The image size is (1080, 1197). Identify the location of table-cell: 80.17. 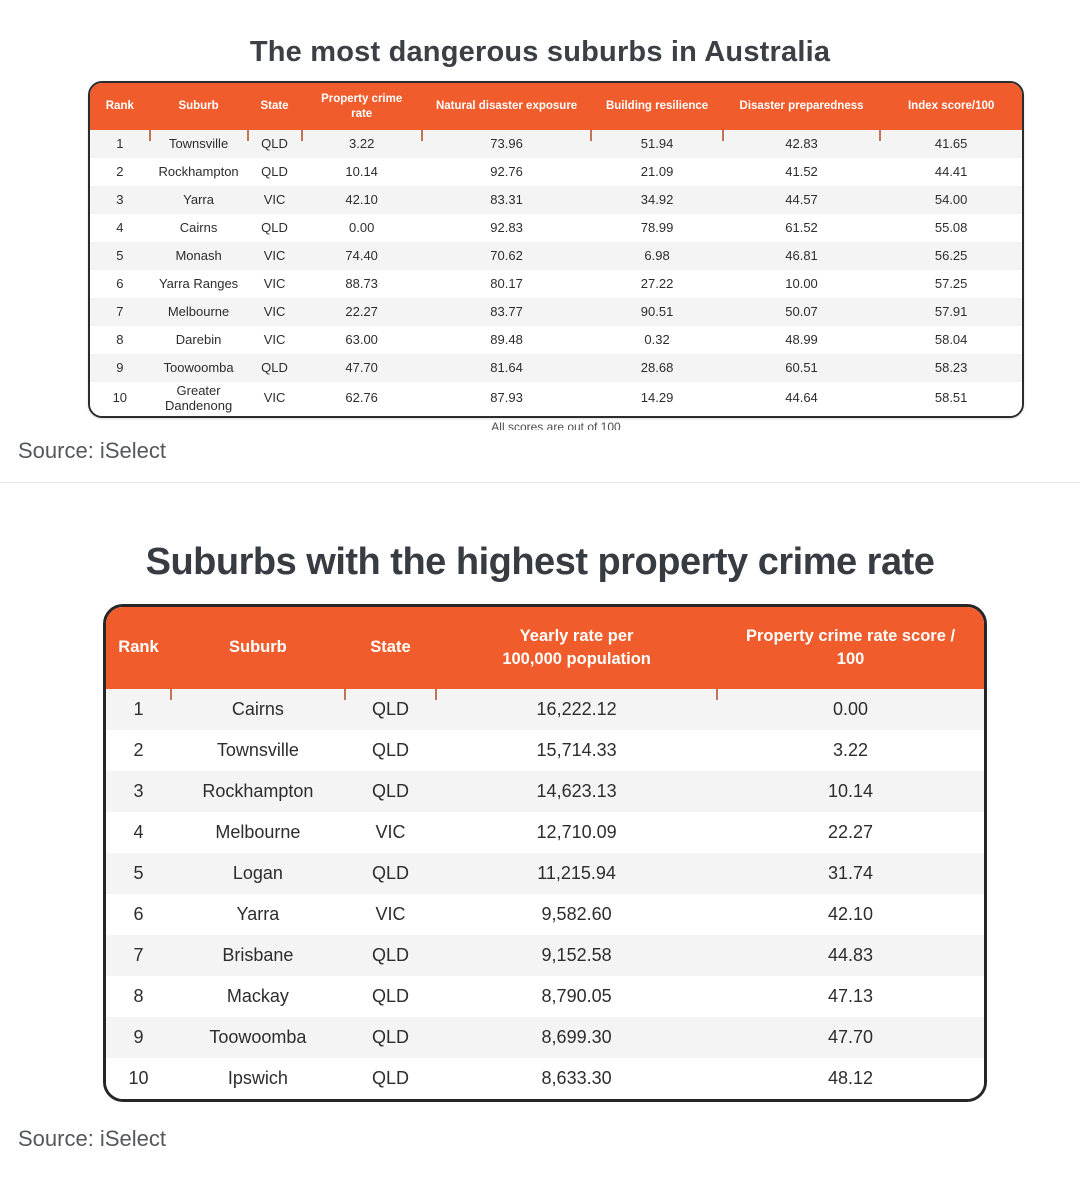
(506, 283).